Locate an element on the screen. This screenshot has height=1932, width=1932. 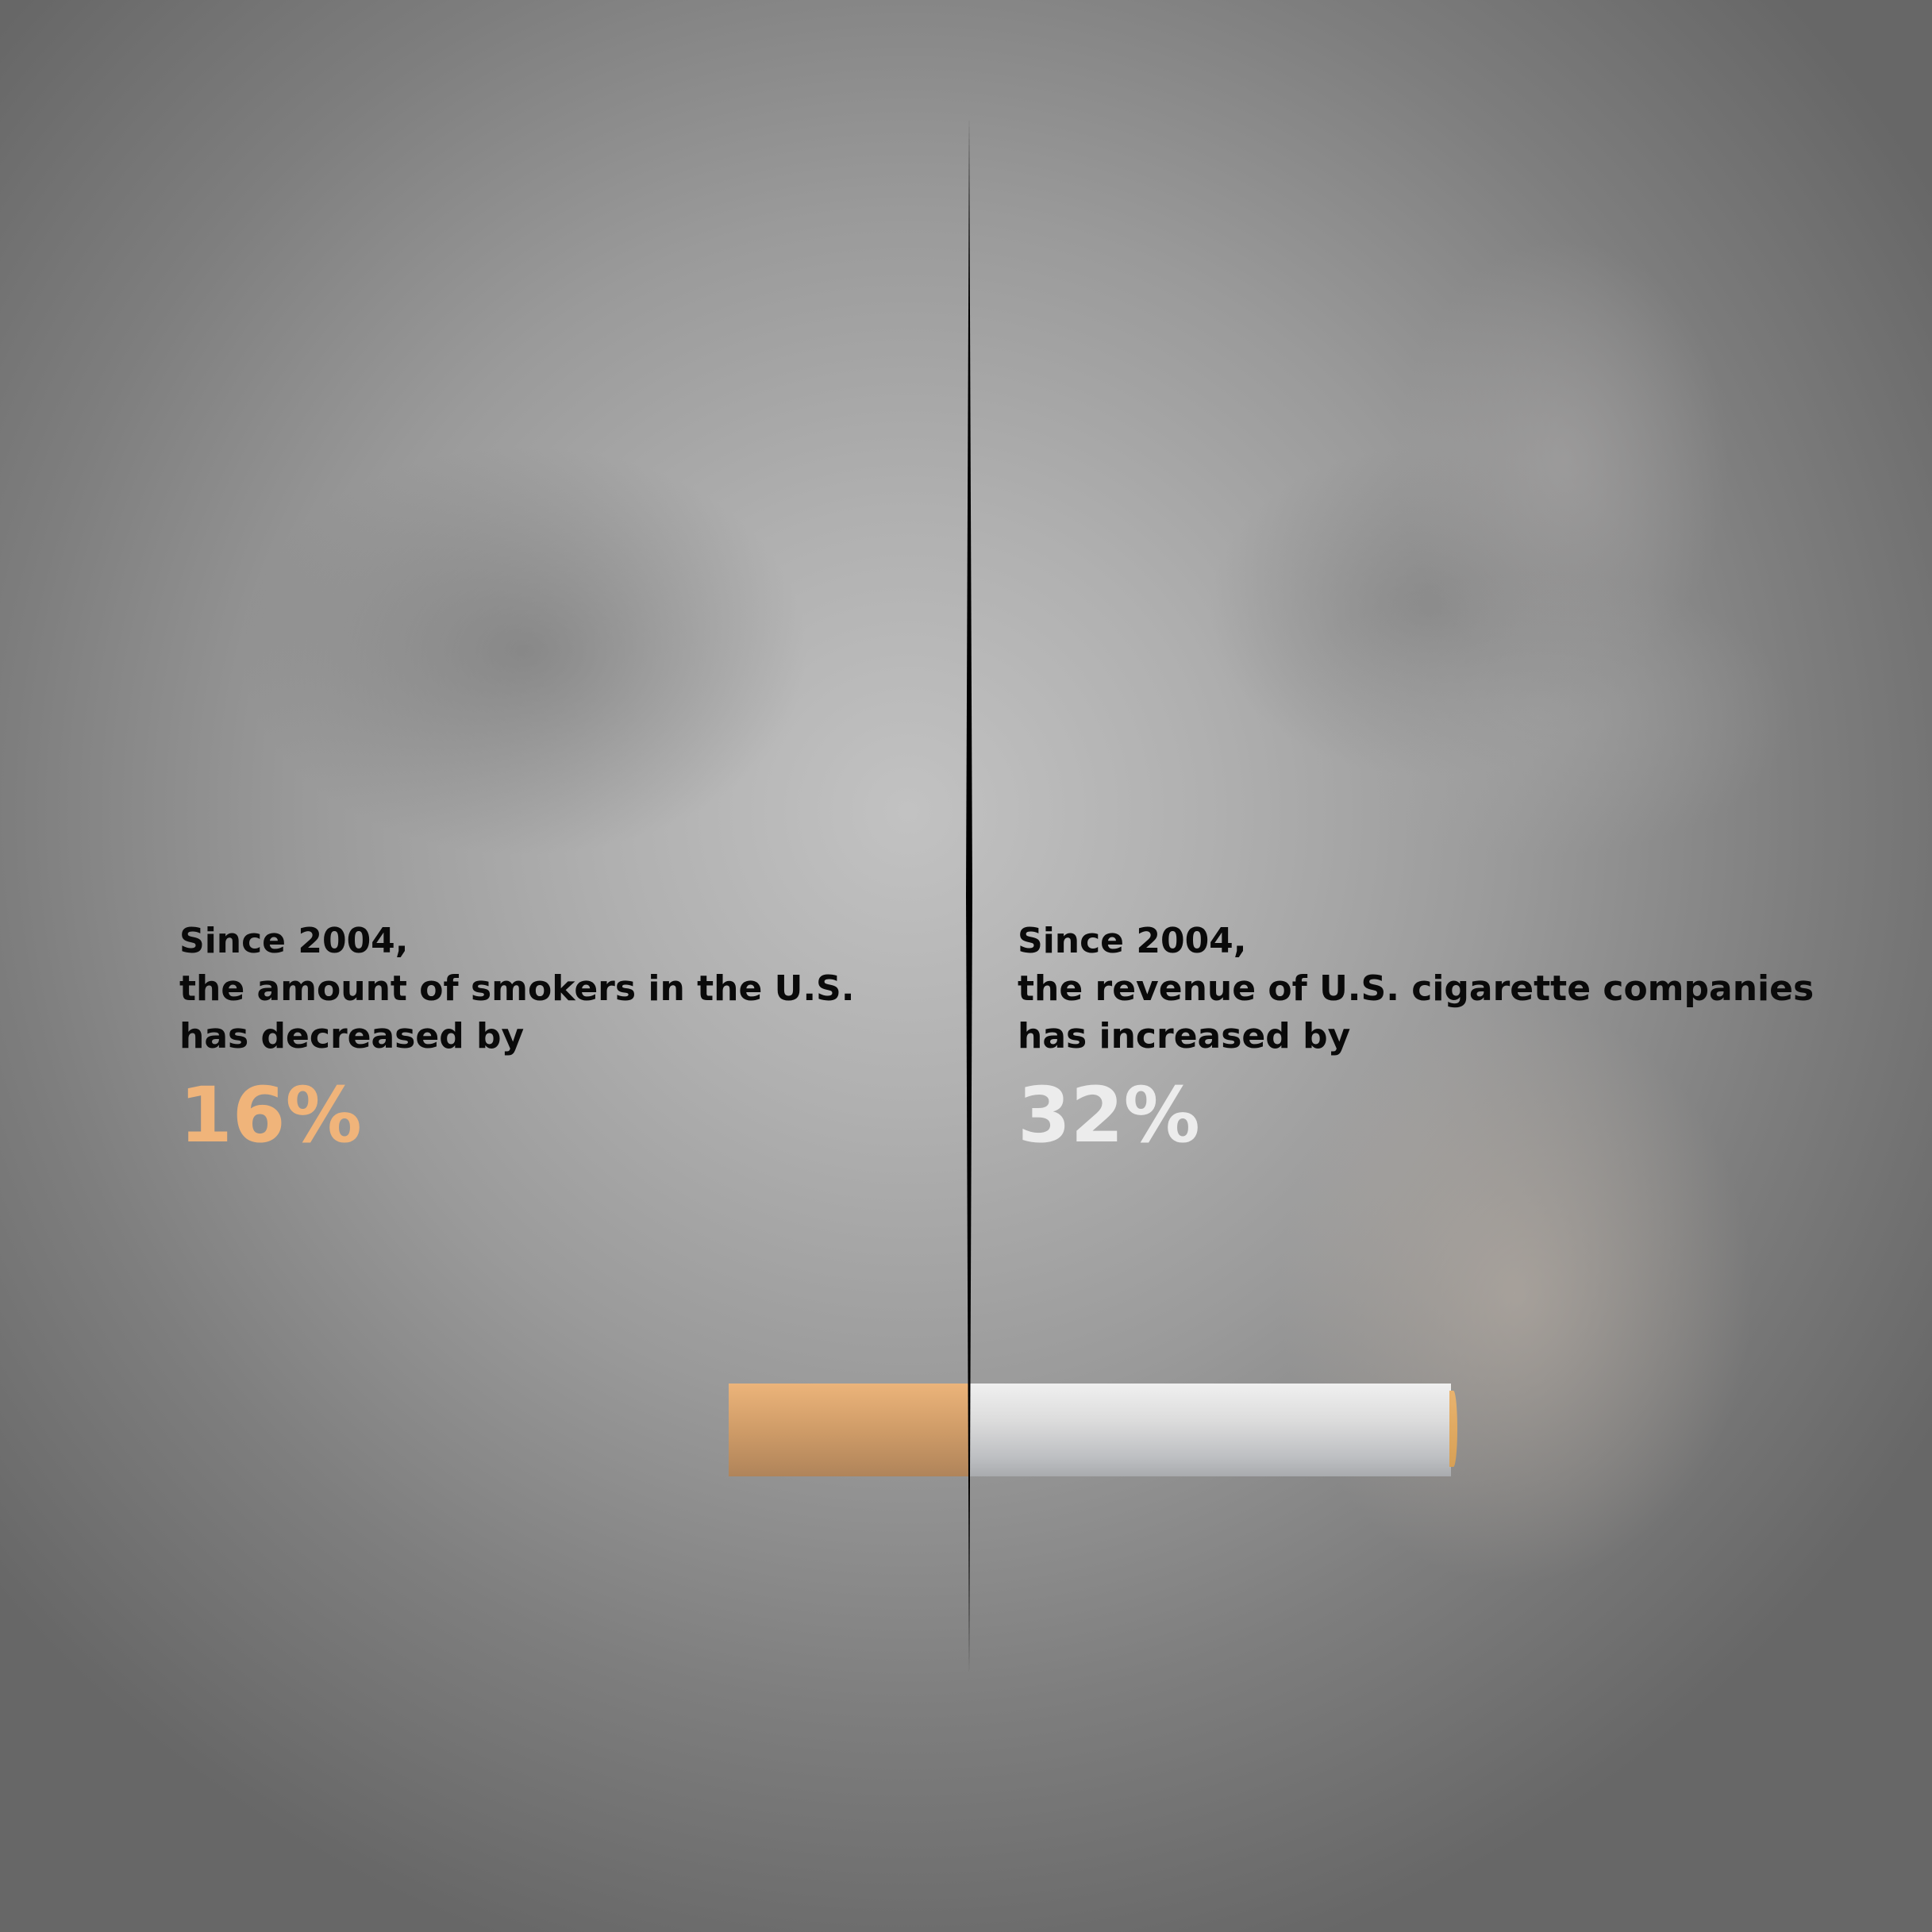
left-statement-line-1: Since 2004, is located at coordinates (294, 941).